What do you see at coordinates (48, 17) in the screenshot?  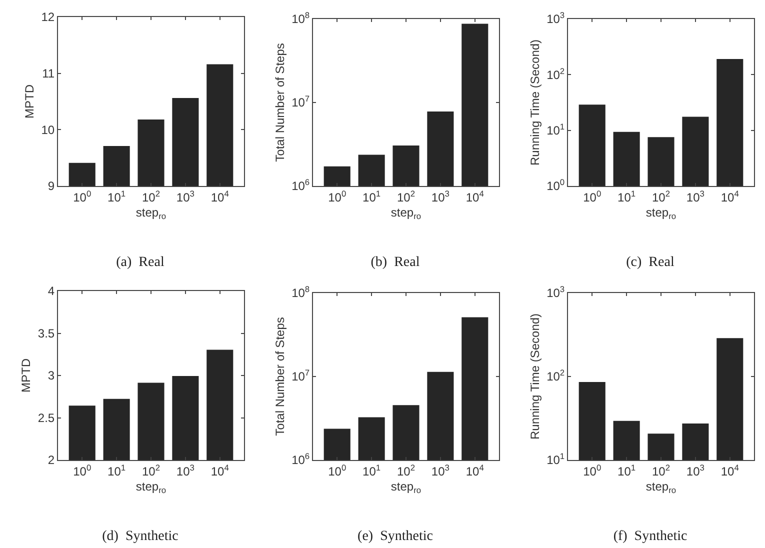 I see `y-tick-label: 12` at bounding box center [48, 17].